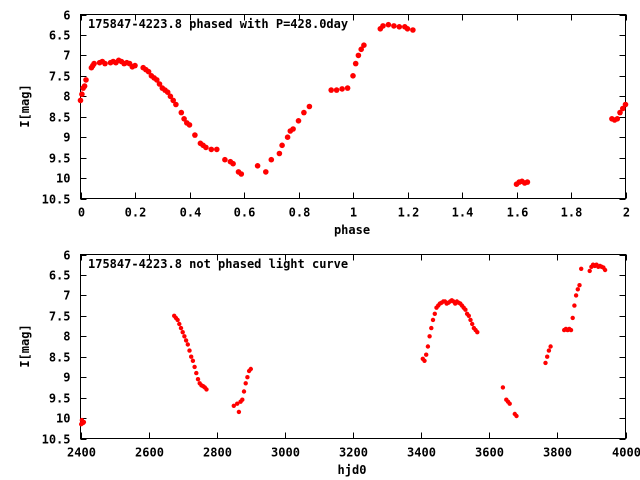  What do you see at coordinates (60, 358) in the screenshot?
I see `unphased-chart-ytick-label: 8.5` at bounding box center [60, 358].